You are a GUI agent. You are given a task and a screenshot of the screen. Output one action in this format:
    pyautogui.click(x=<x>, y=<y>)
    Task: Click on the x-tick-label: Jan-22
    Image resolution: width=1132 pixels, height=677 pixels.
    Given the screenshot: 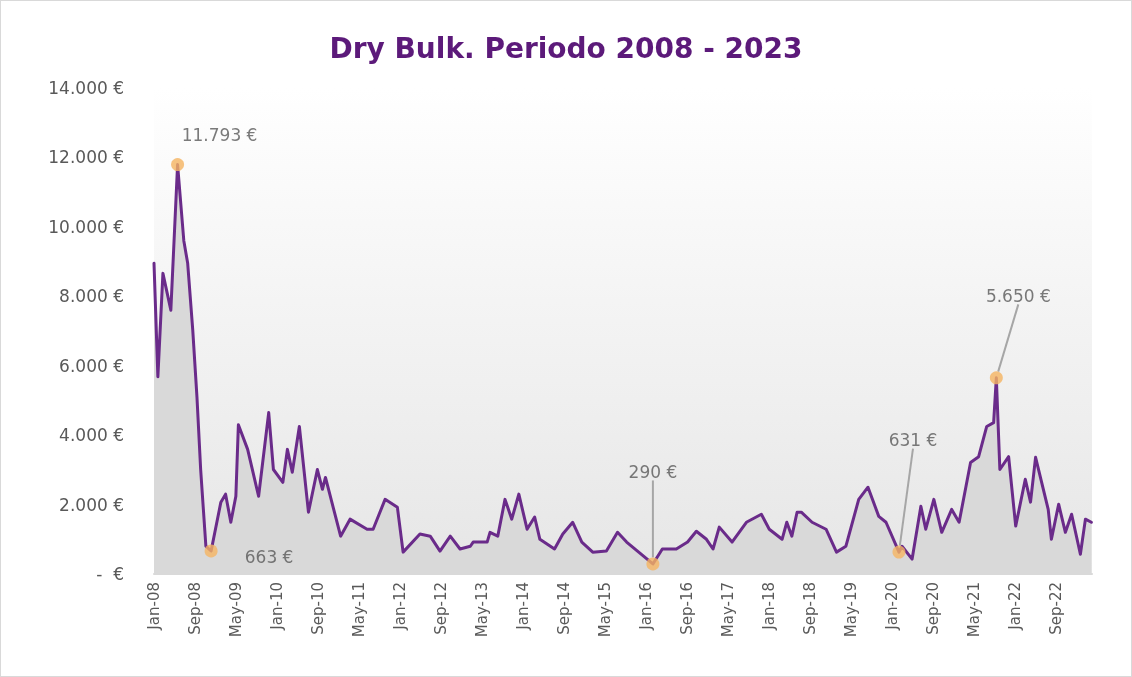 What is the action you would take?
    pyautogui.click(x=1015, y=606)
    